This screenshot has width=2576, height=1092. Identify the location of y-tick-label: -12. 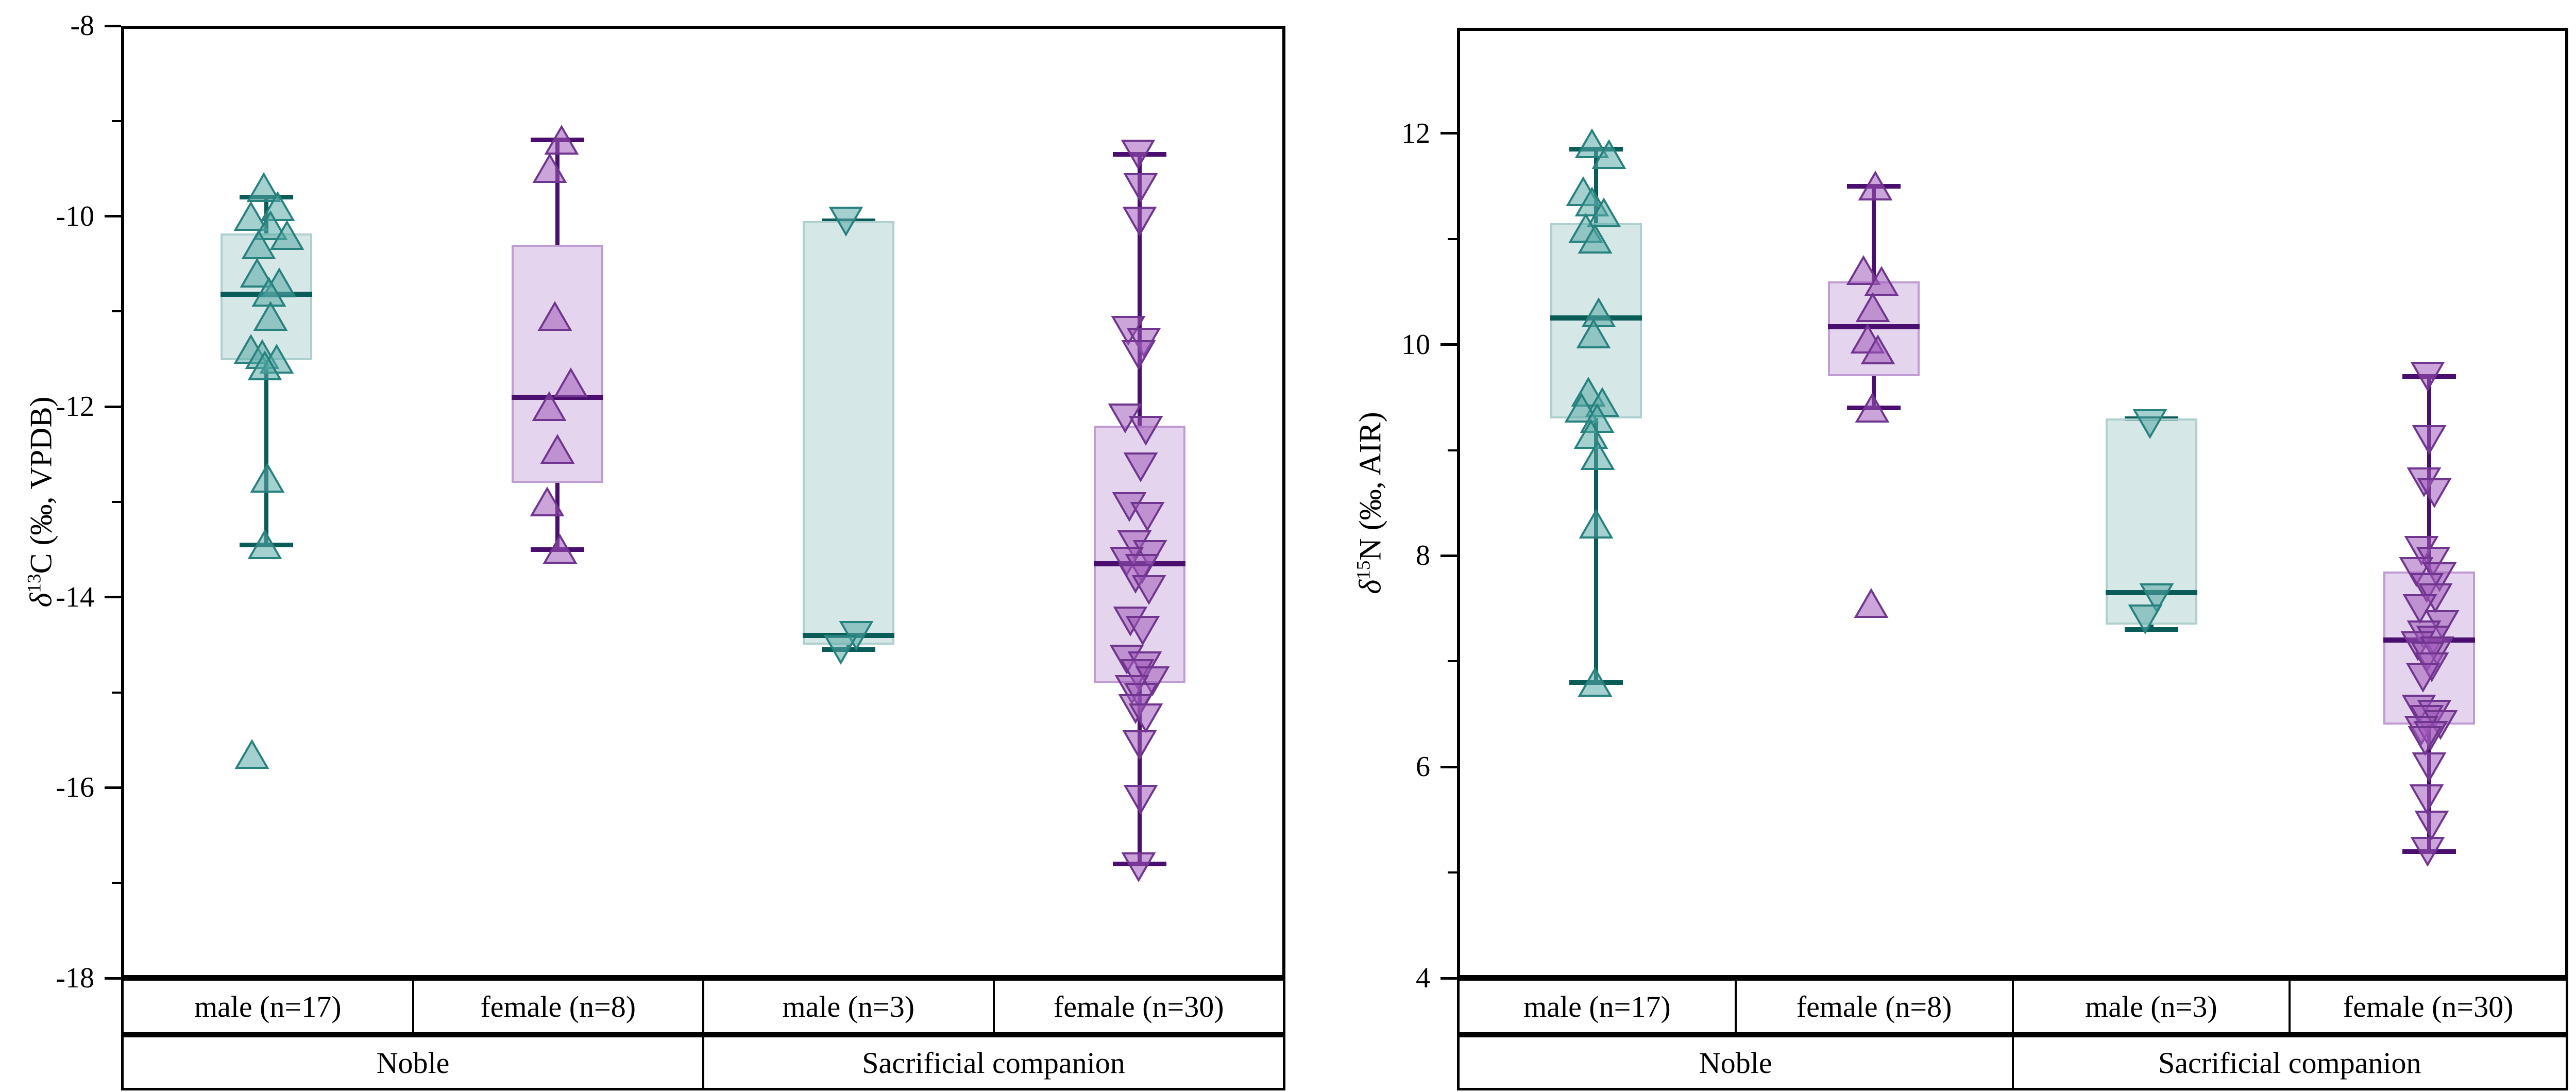
(75, 407).